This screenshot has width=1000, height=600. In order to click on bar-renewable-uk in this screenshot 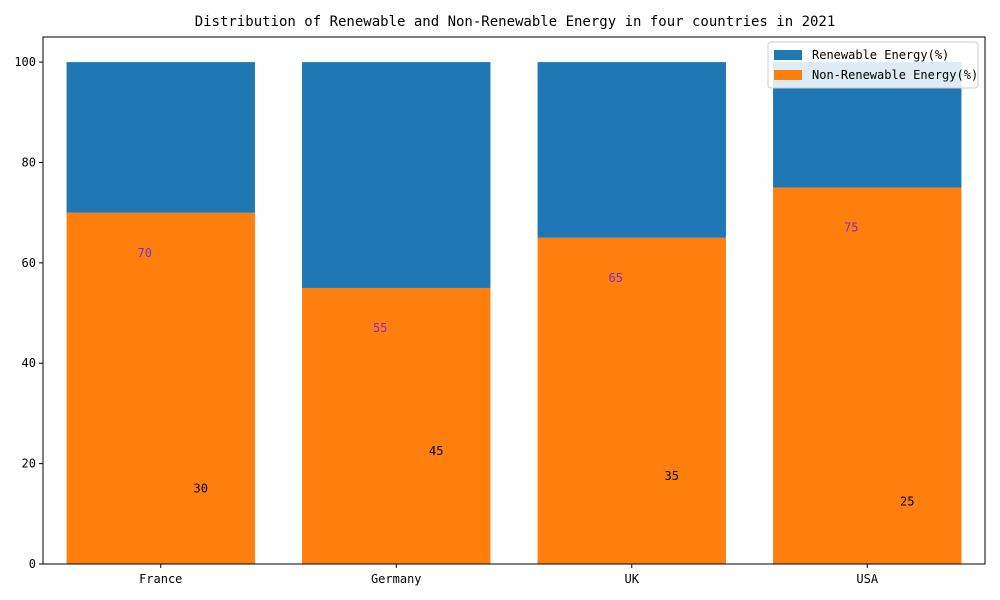, I will do `click(631, 150)`.